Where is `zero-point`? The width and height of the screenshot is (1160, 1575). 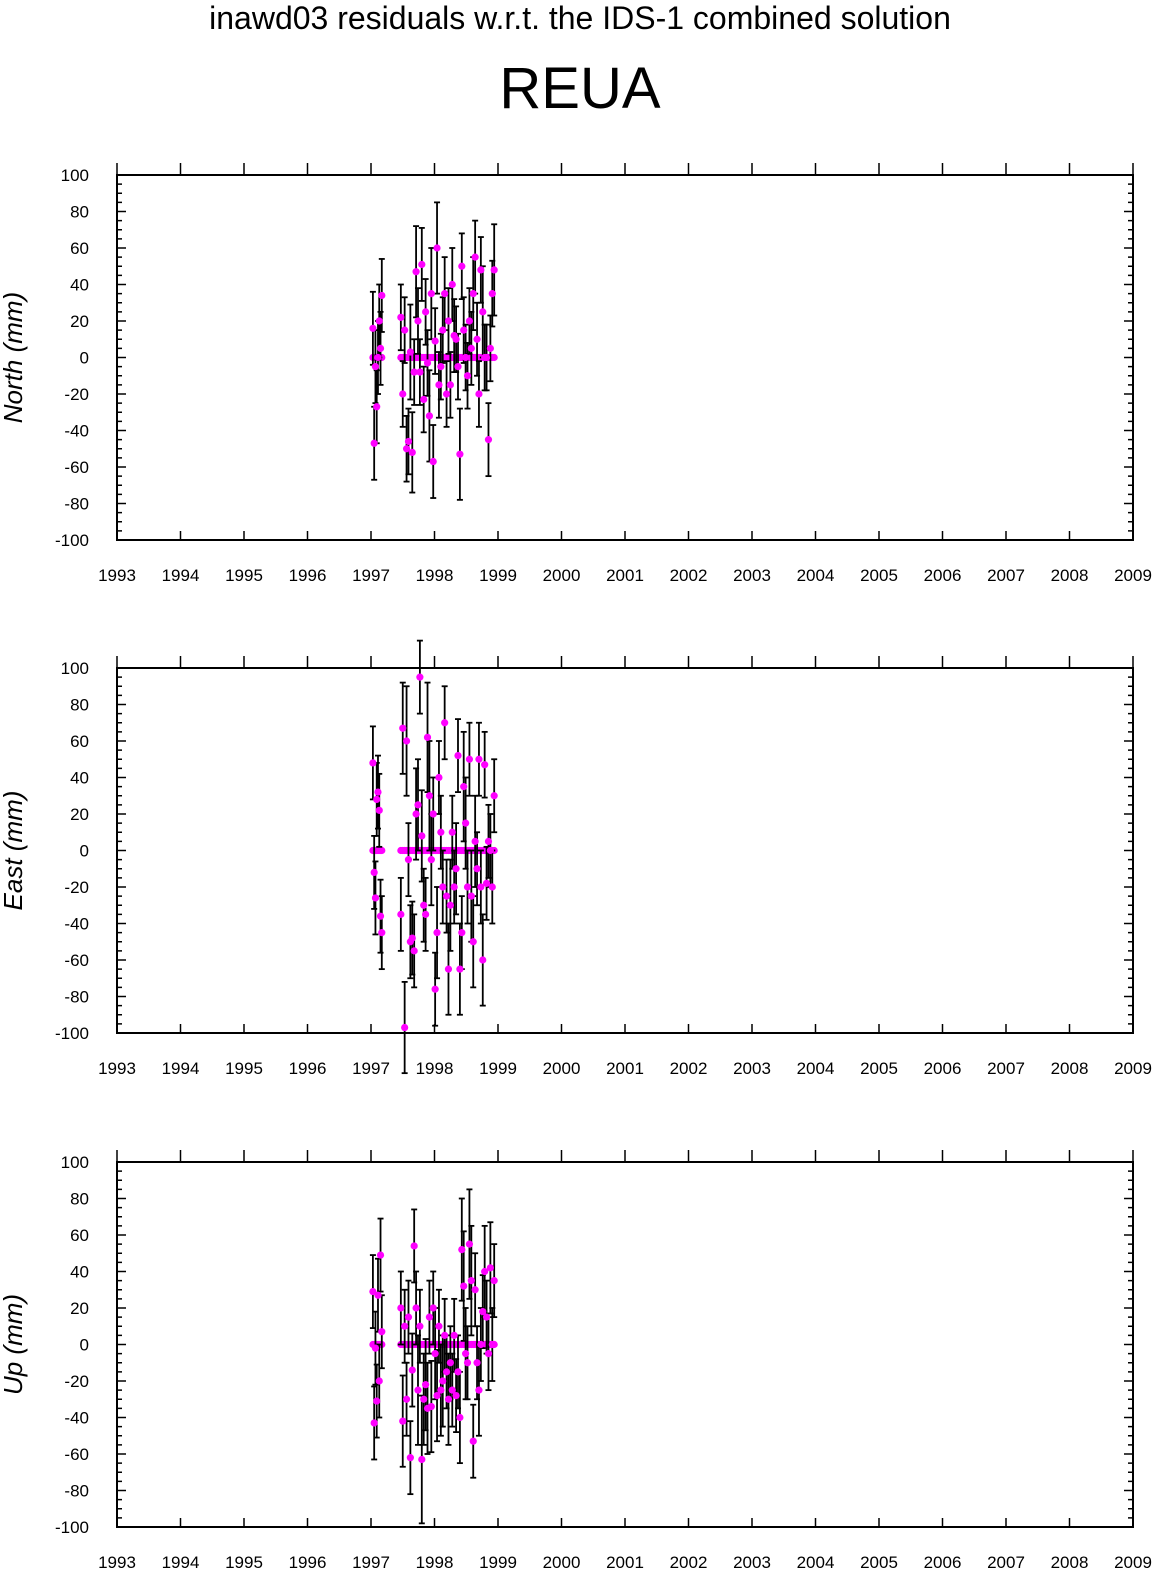
zero-point is located at coordinates (494, 357).